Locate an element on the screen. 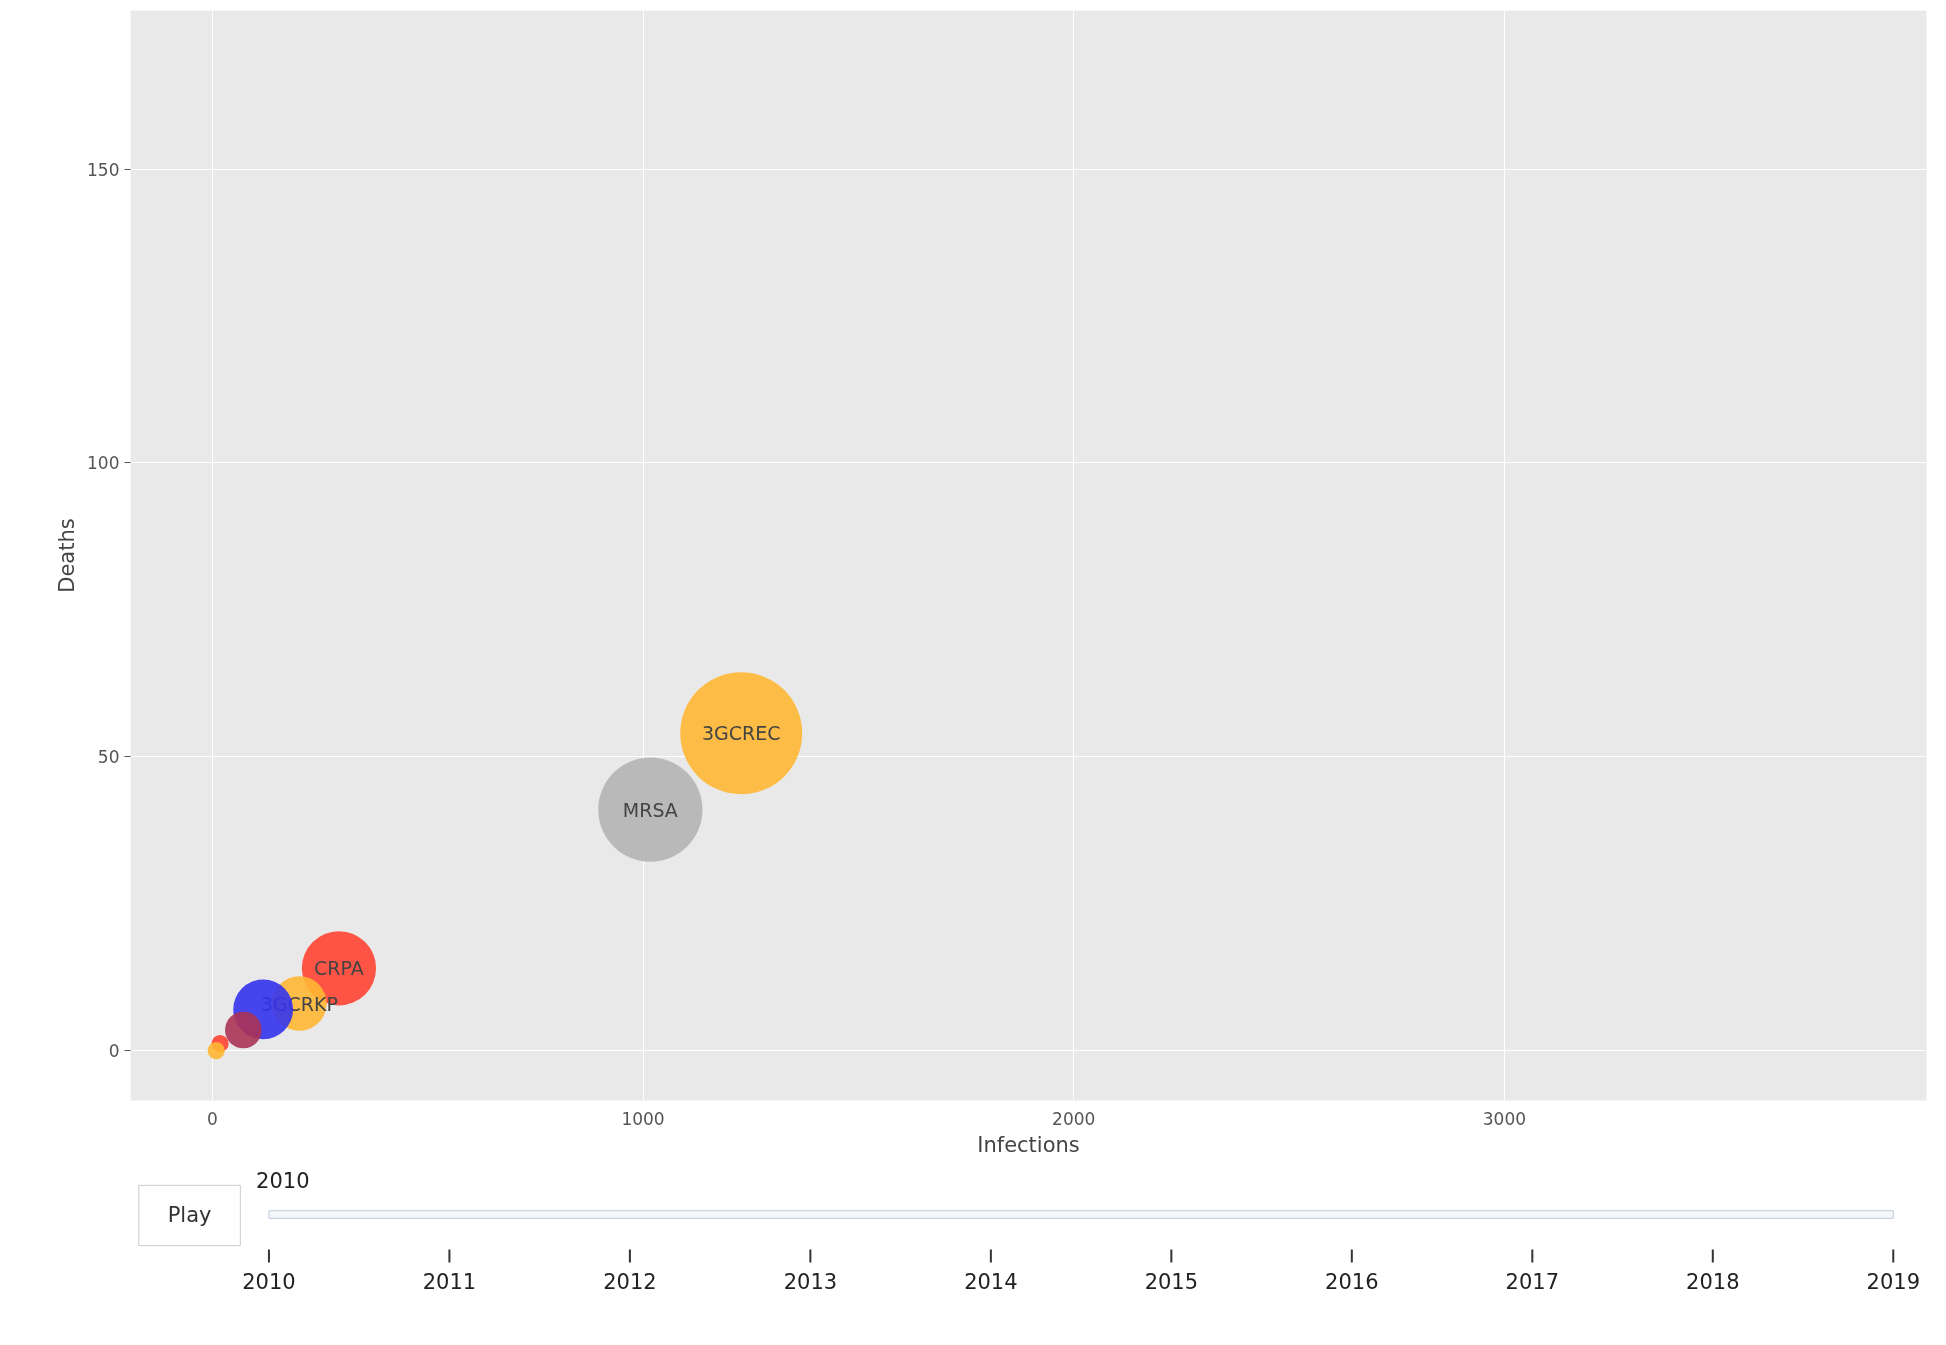 This screenshot has height=1345, width=1946. x-tick-label: 0 is located at coordinates (212, 1118).